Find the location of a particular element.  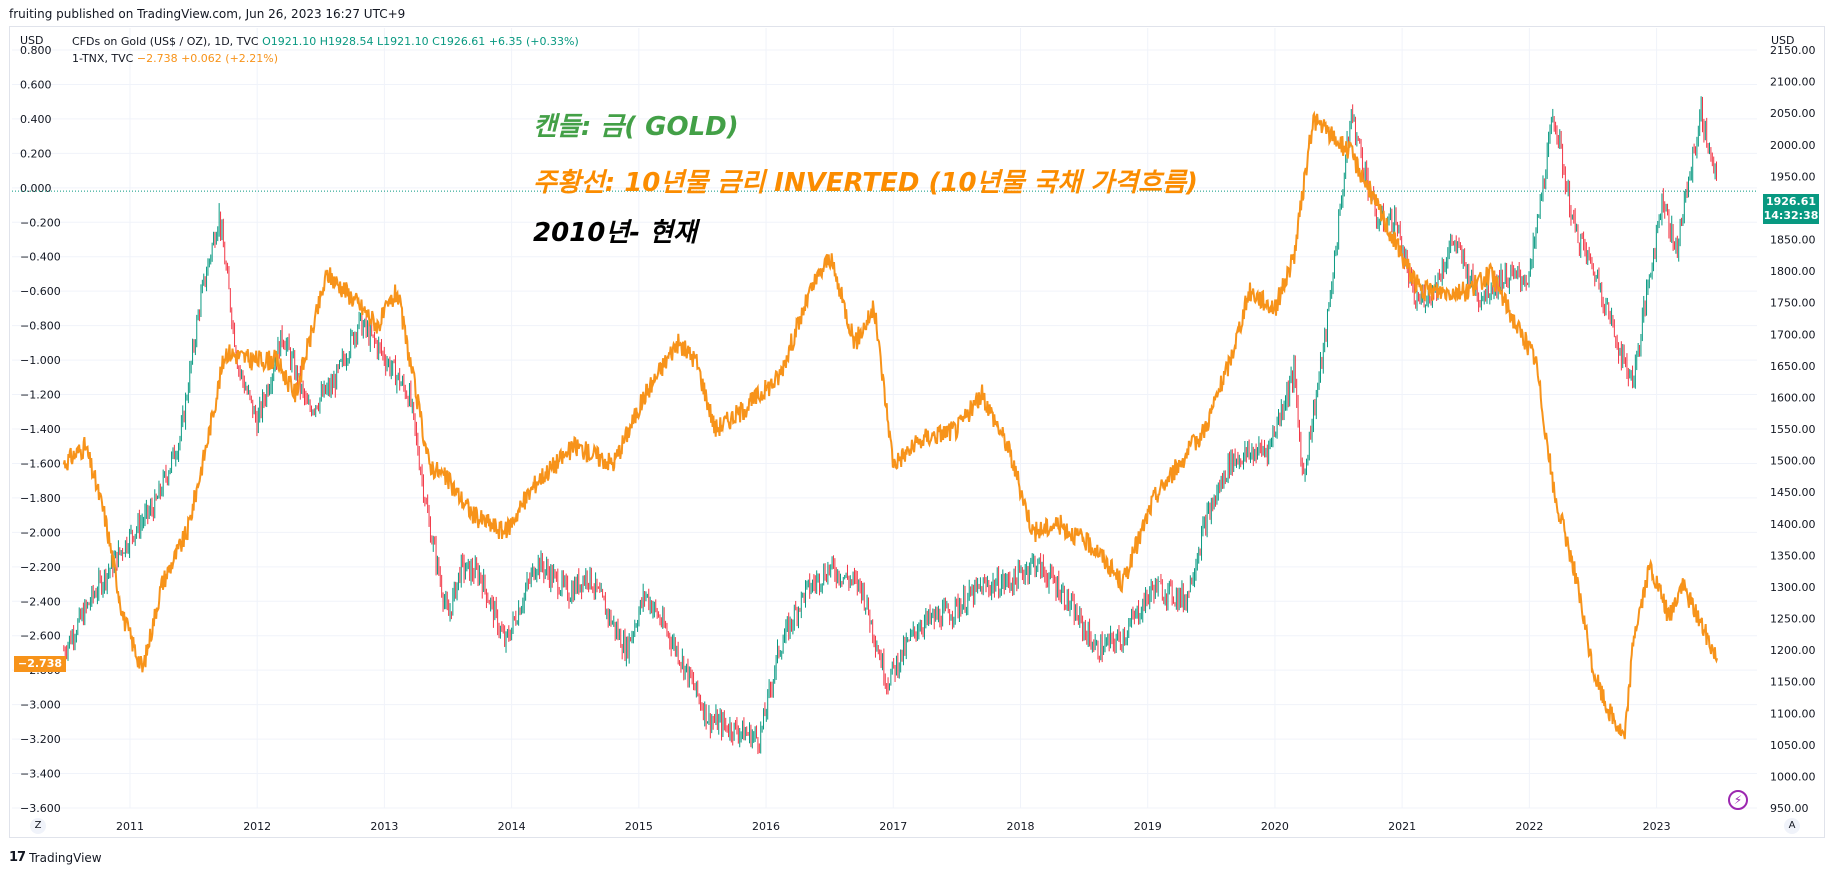

left-tick-label: −3.400 is located at coordinates (40, 774).